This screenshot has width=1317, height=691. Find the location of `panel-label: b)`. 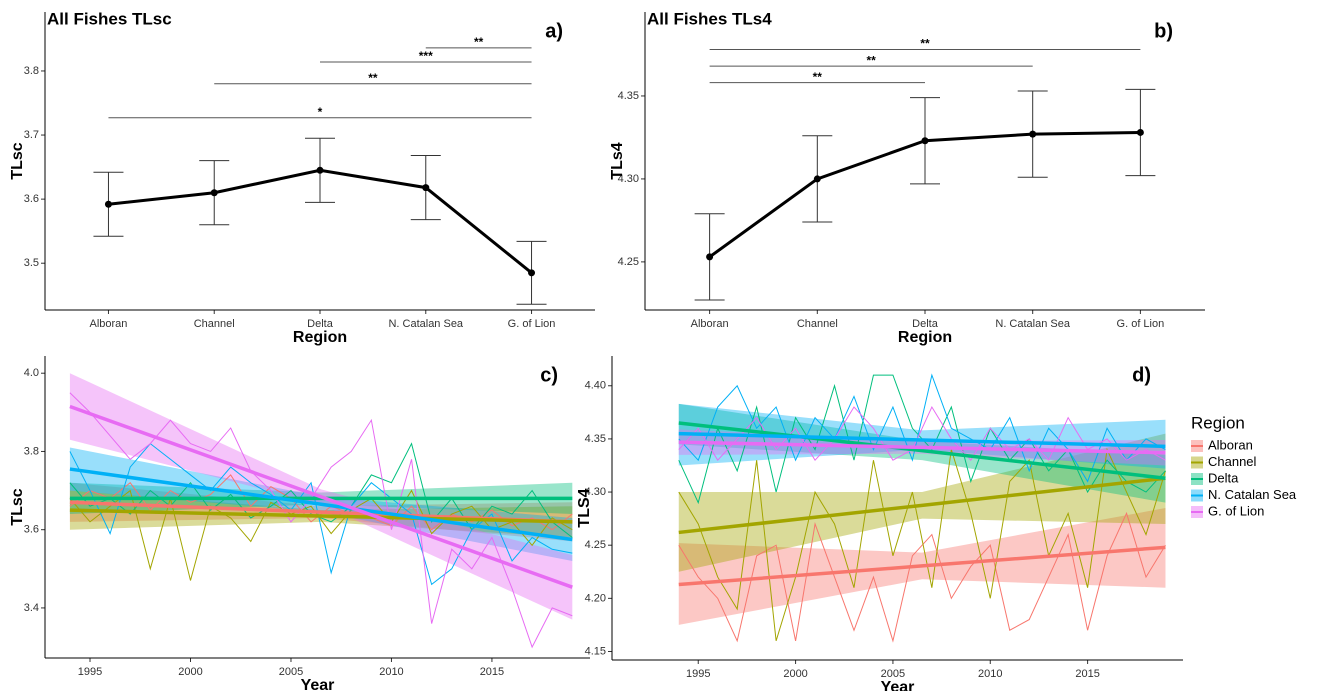

panel-label: b) is located at coordinates (1163, 31).